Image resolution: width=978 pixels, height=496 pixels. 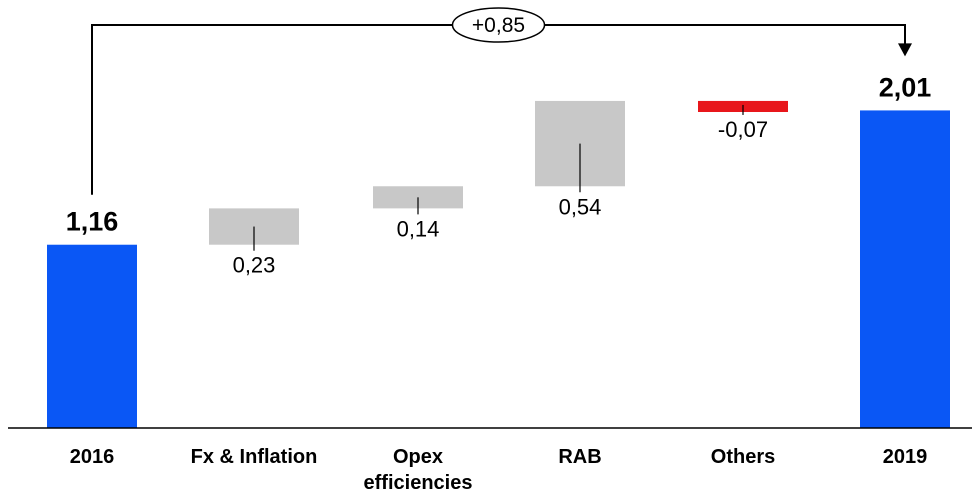 I want to click on bracket-change-label: +0,85, so click(x=498, y=25).